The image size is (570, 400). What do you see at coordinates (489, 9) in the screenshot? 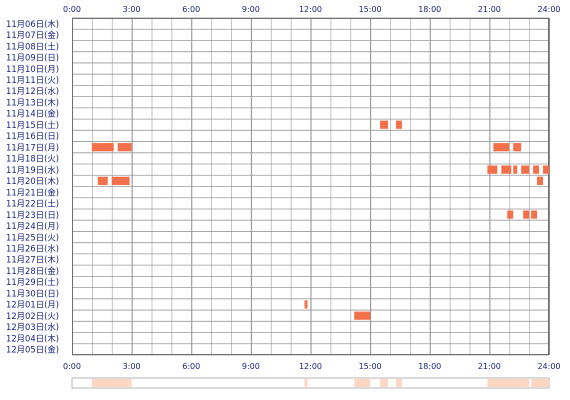
I see `time-tick-label-top: 21:00` at bounding box center [489, 9].